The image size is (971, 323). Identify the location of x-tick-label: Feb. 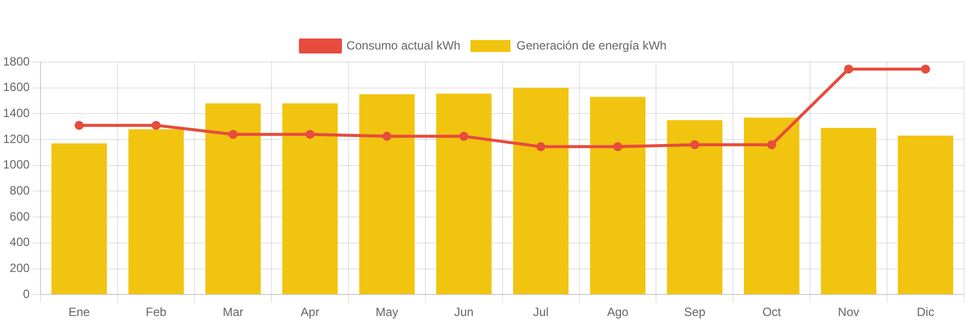
(156, 312).